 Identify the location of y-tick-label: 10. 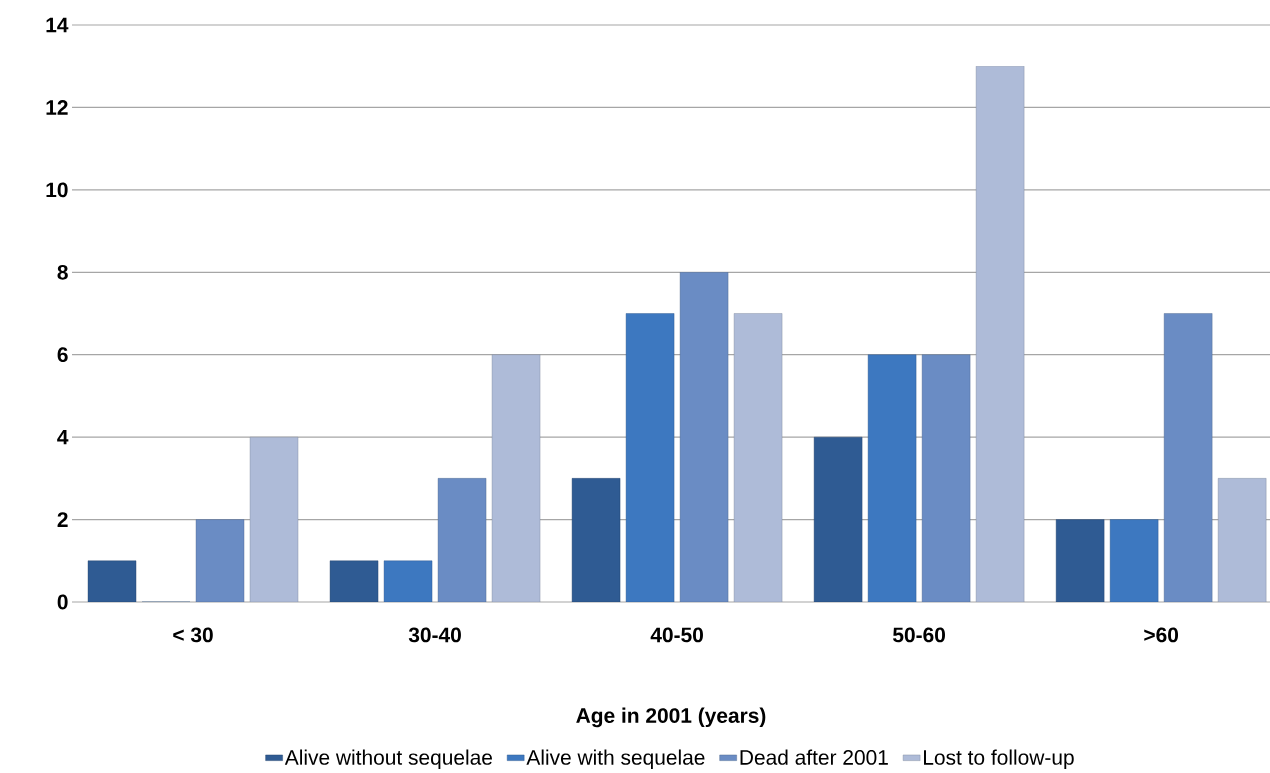
(57, 190).